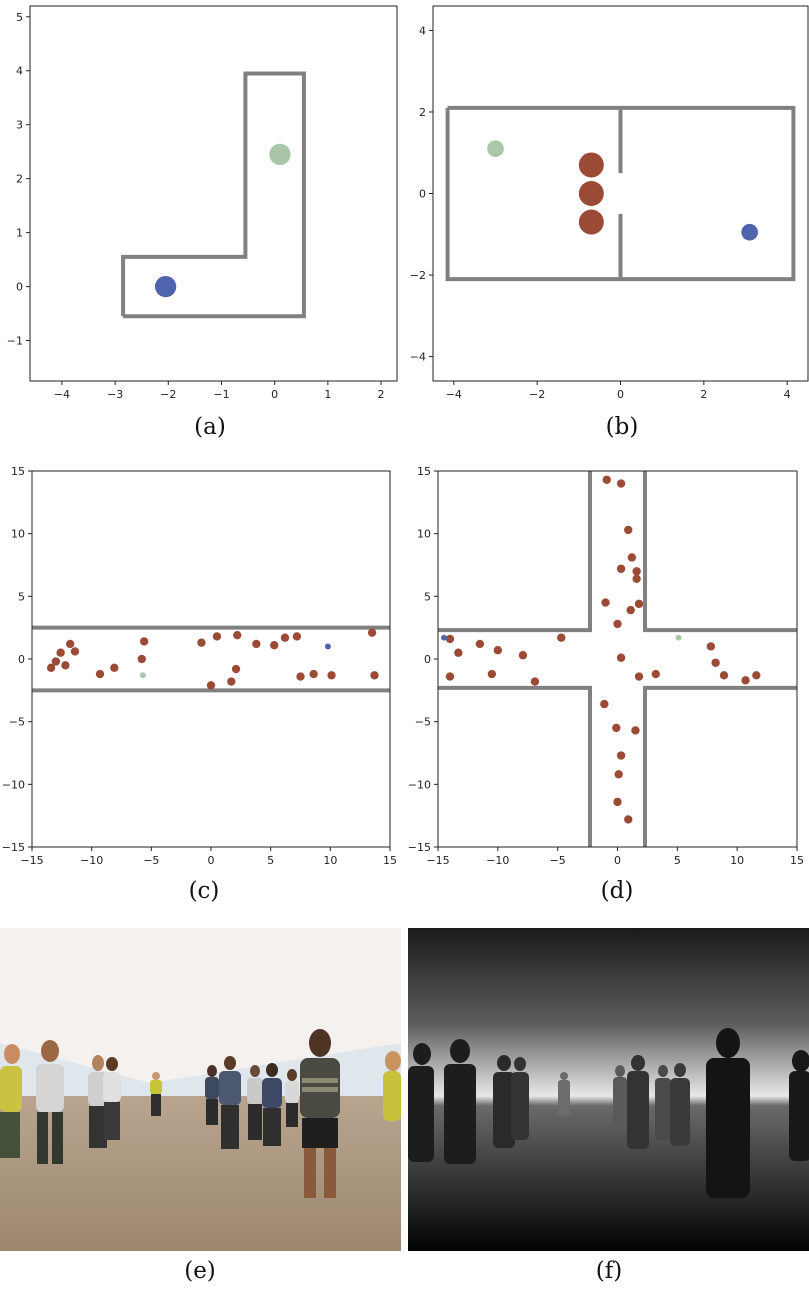 Image resolution: width=809 pixels, height=1292 pixels. I want to click on x-tick-label: −1, so click(221, 394).